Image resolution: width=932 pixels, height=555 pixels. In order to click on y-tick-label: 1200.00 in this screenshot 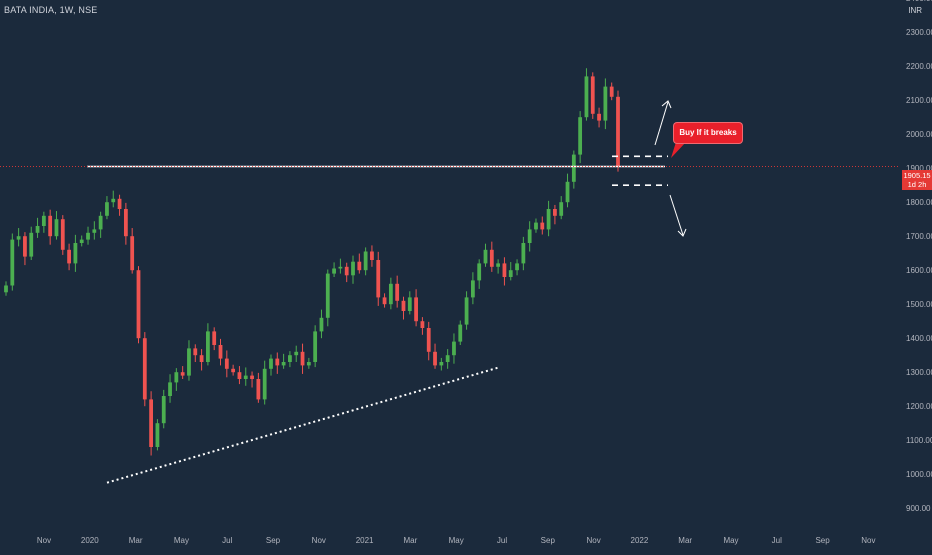, I will do `click(919, 406)`.